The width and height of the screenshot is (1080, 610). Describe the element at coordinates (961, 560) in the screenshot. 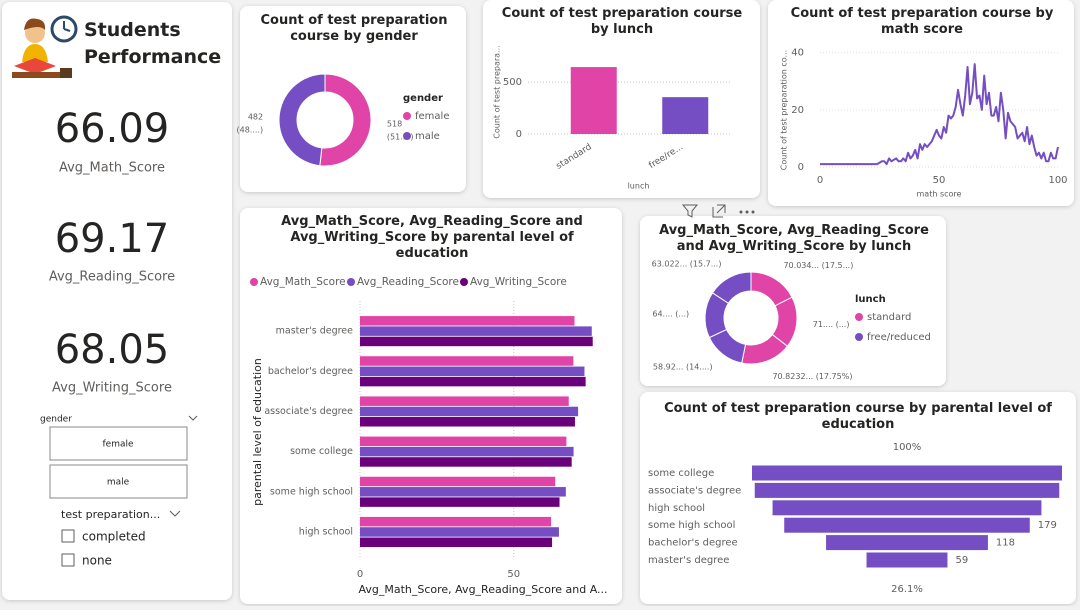

I see `data-label: 59` at that location.